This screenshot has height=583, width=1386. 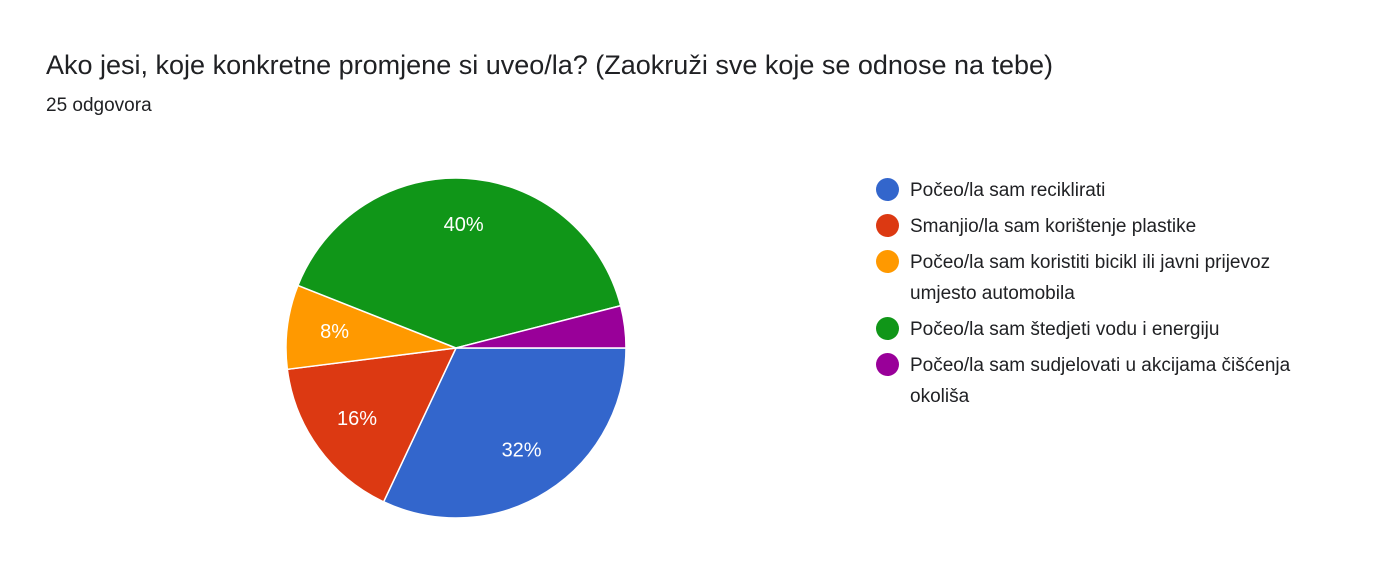 I want to click on chart: 32% 16% 8% 40%, so click(x=456, y=348).